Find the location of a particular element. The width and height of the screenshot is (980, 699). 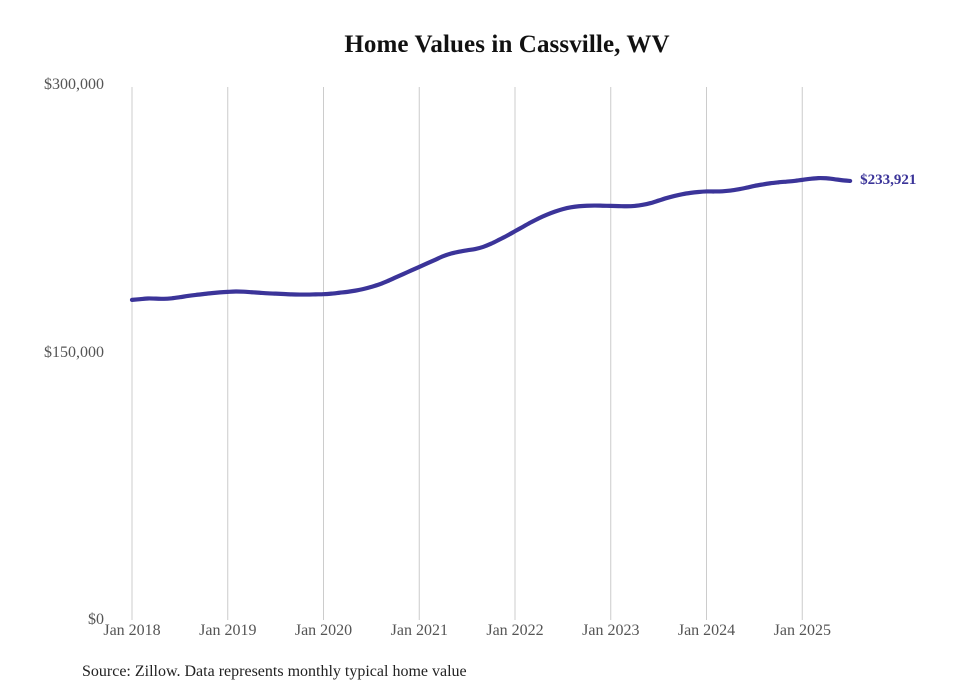

chart-title: Home Values in Cassville, WV is located at coordinates (507, 44).